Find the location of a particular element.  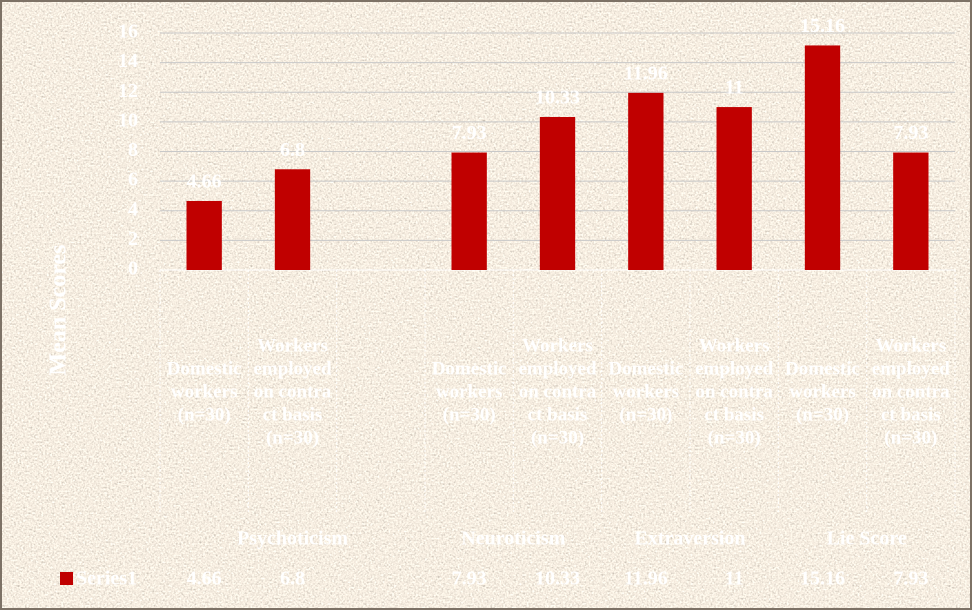

y-axis-title: Mean Scores is located at coordinates (59, 310).